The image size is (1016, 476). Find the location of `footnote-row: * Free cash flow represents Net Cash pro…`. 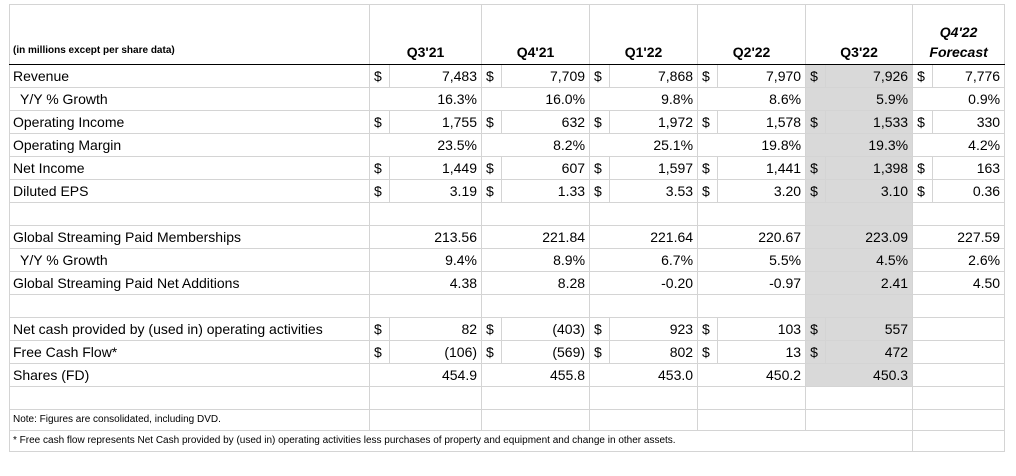

footnote-row: * Free cash flow represents Net Cash pro… is located at coordinates (507, 441).